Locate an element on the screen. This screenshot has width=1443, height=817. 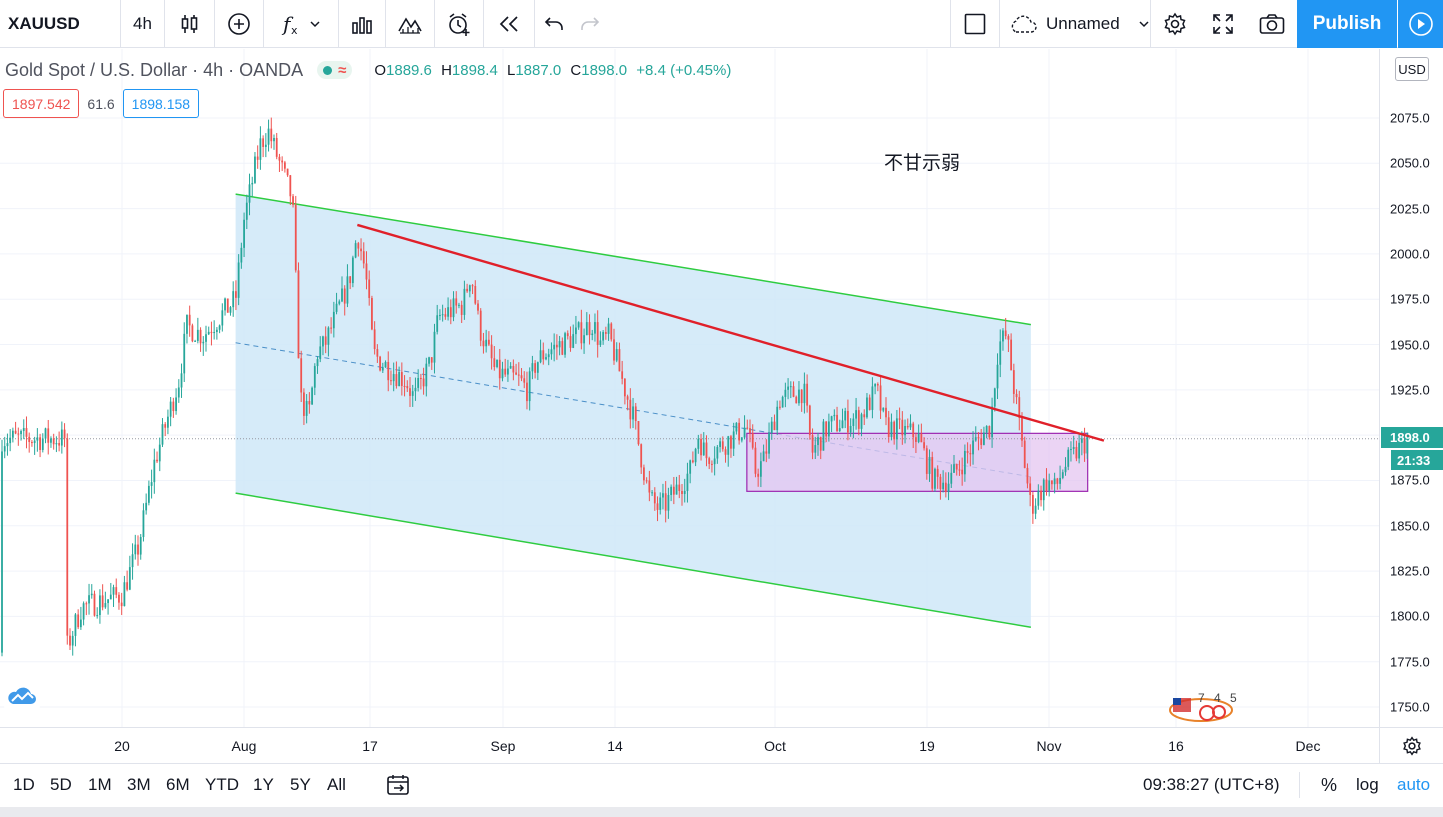
publish-button: Publish is located at coordinates (1347, 24).